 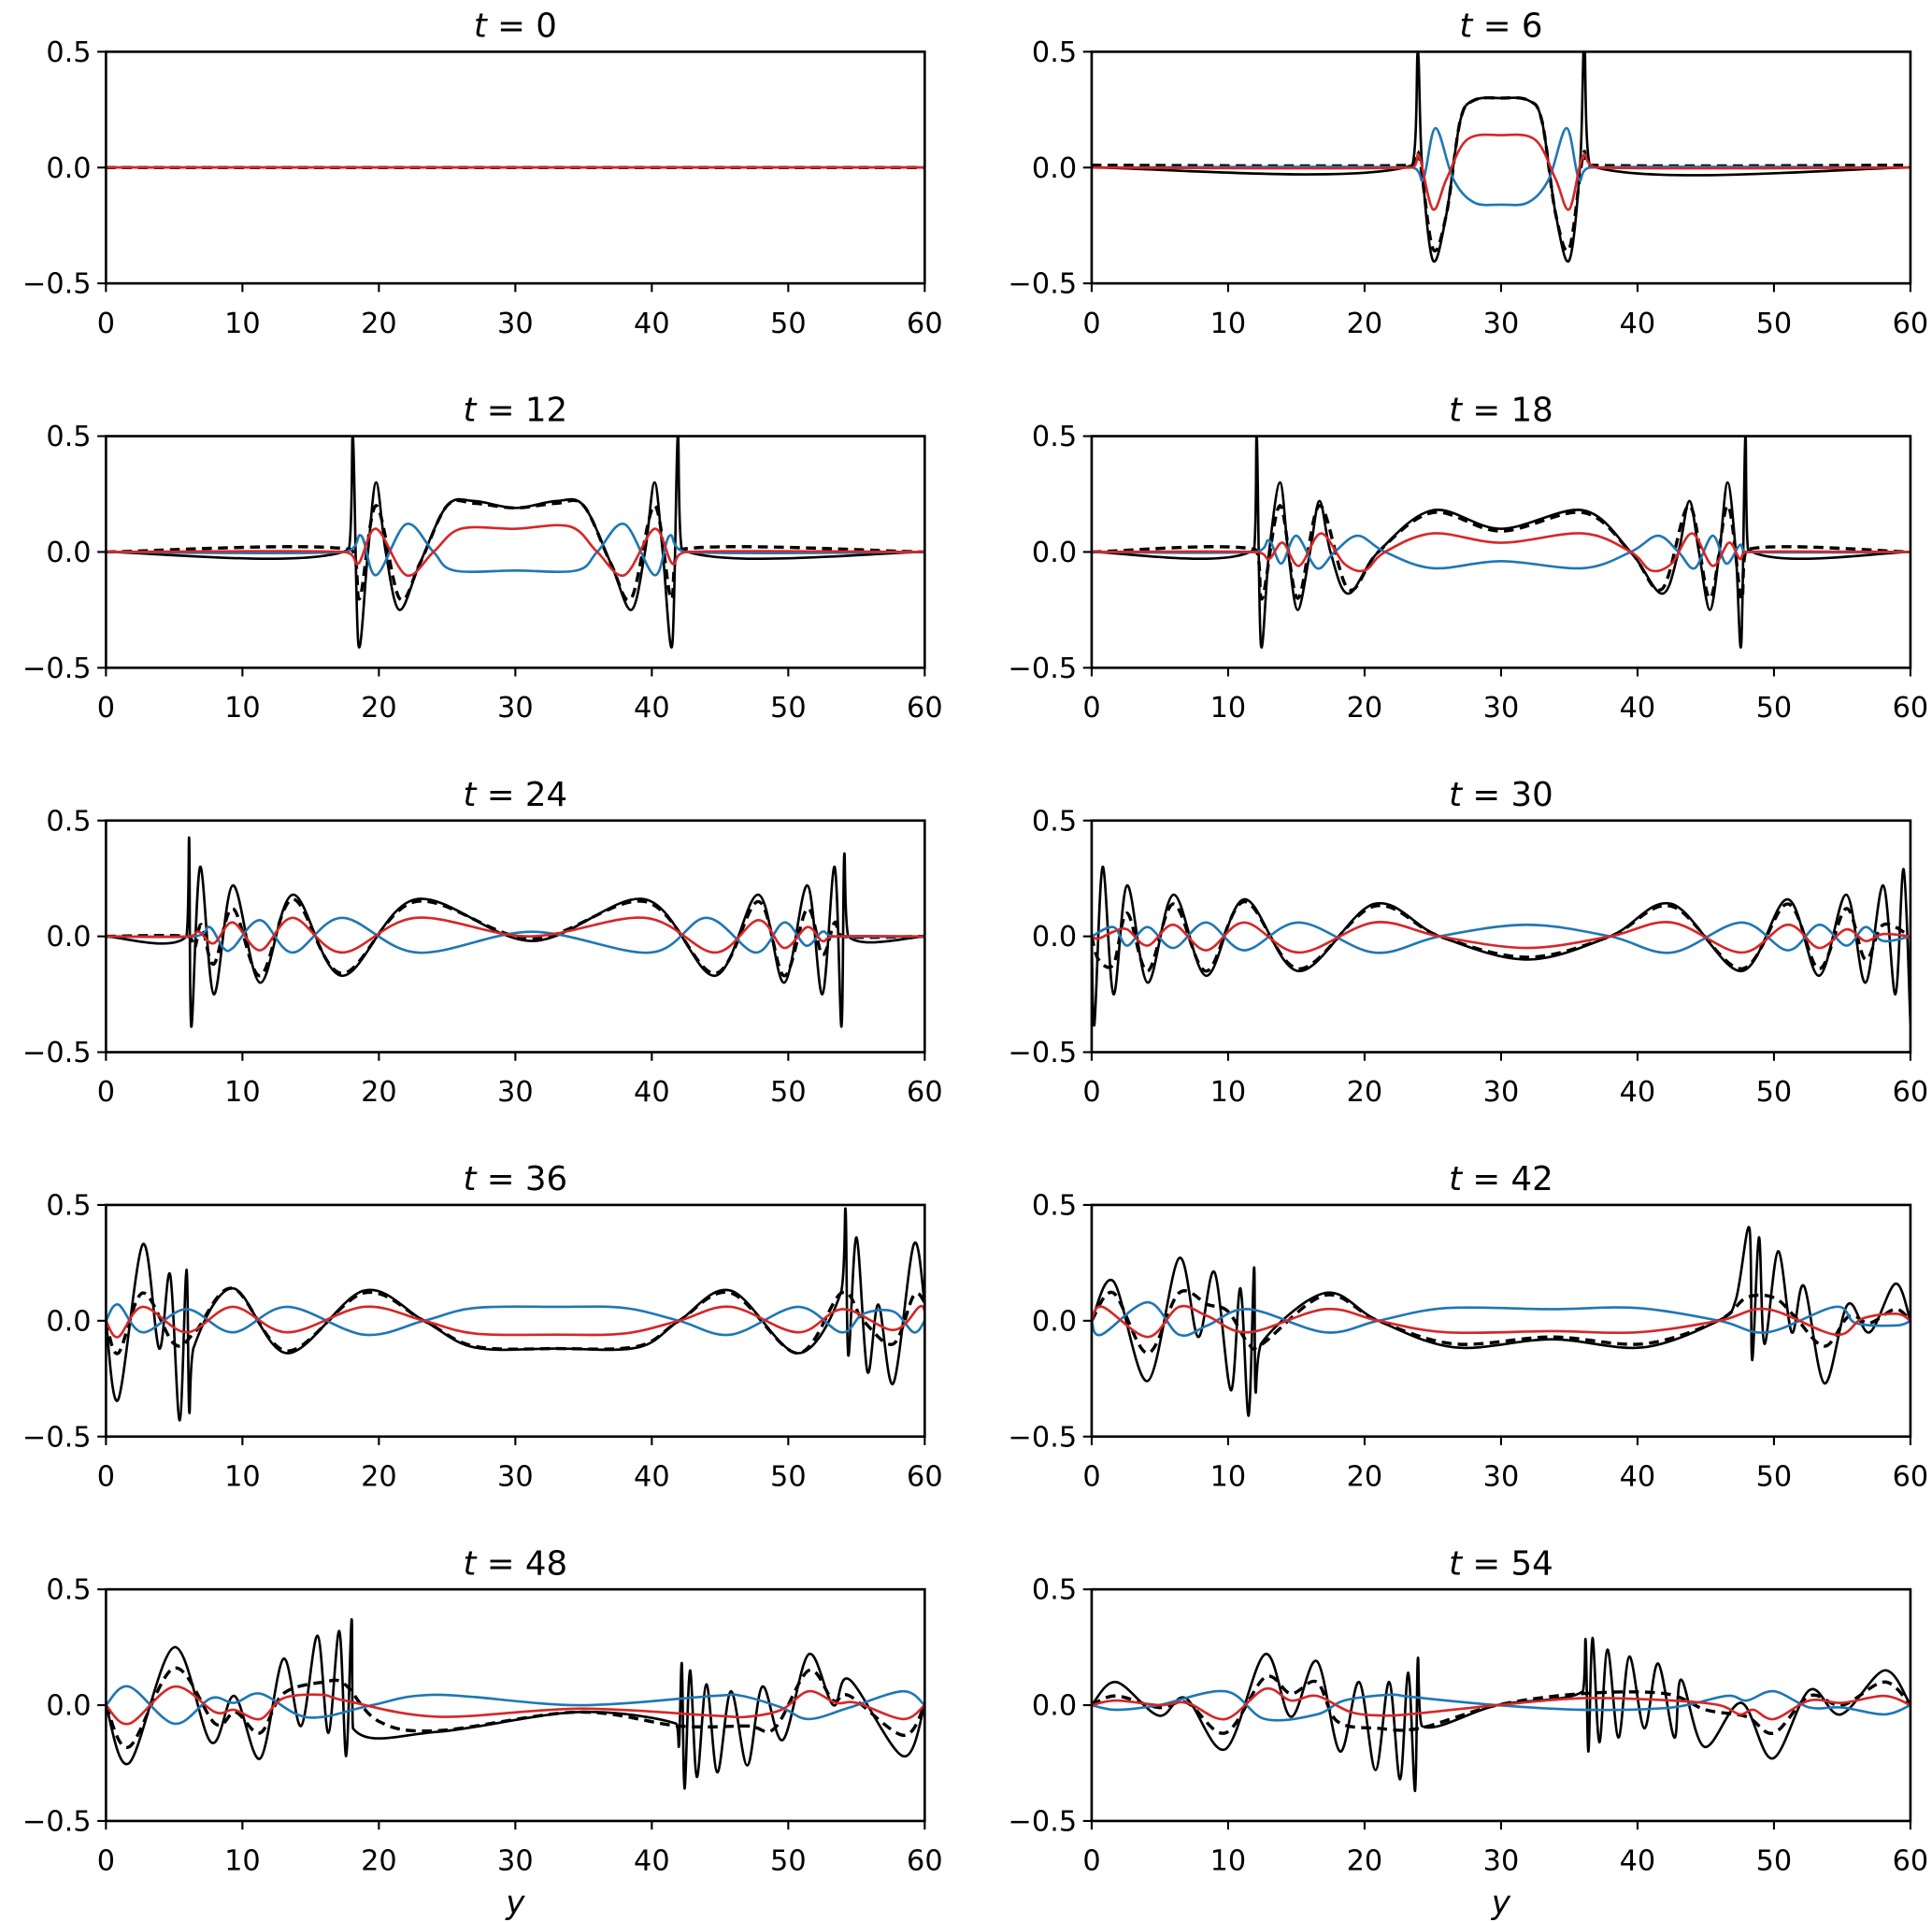 I want to click on panel-t-0: t = 00 10 20 30 40 50 60−0.50.00.5, so click(x=482, y=173).